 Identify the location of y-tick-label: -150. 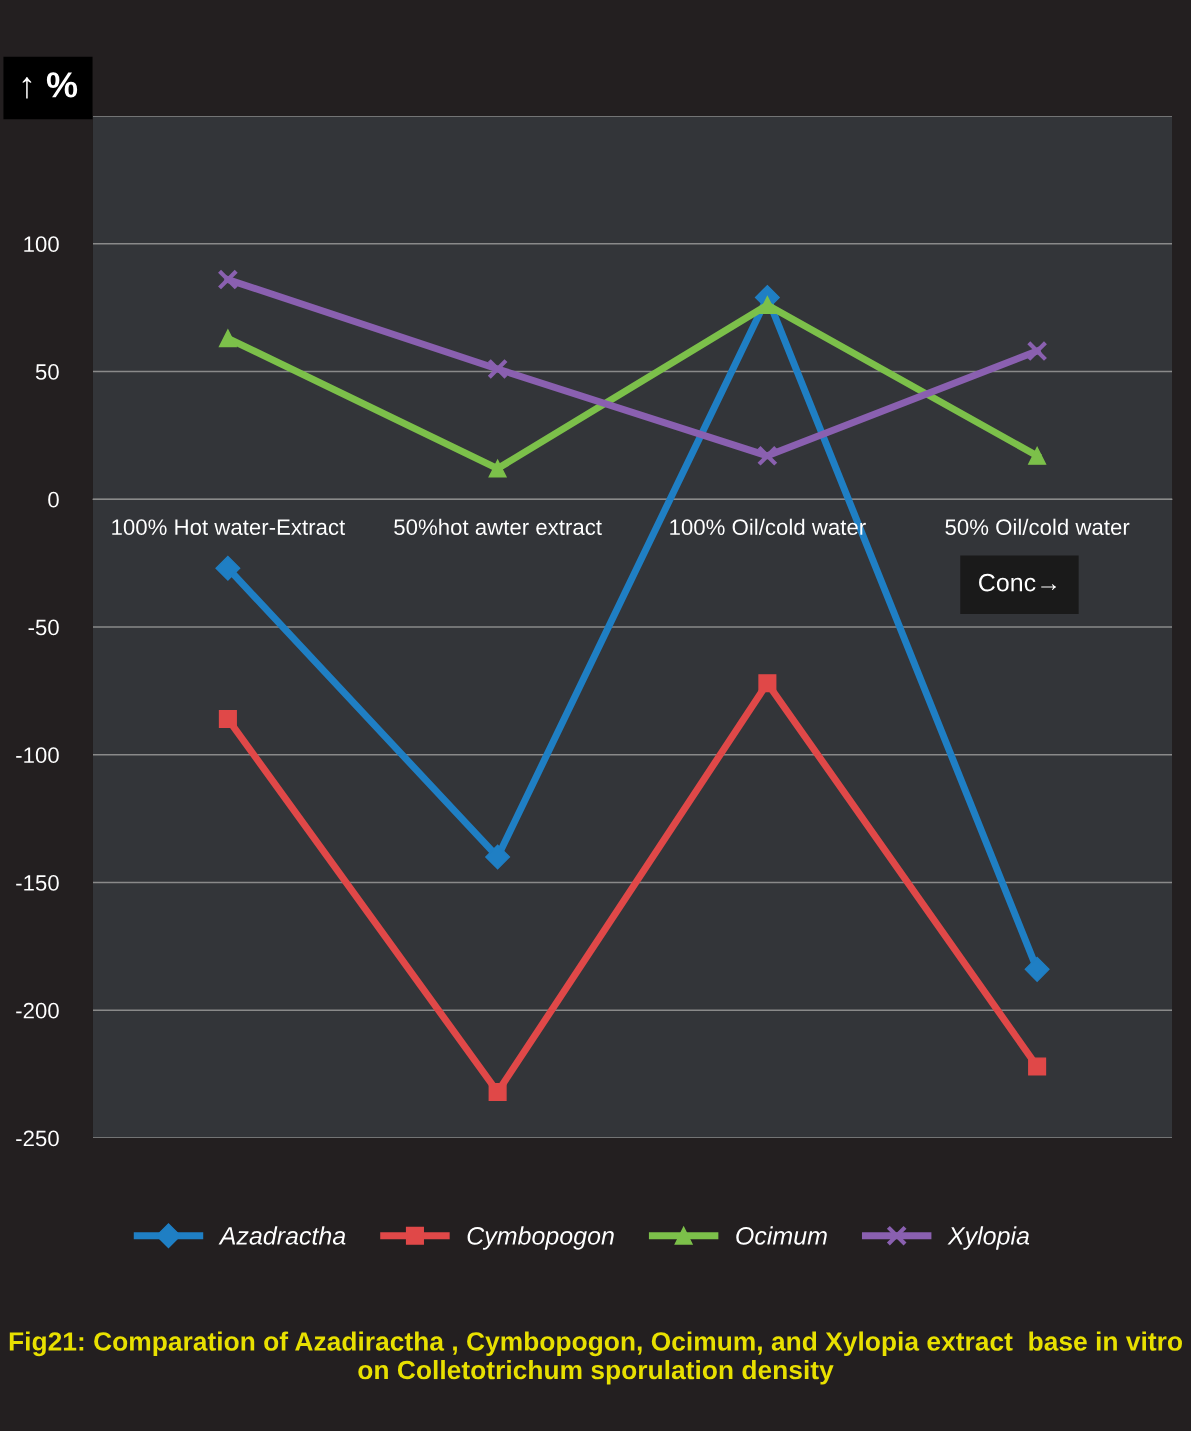
(37, 883).